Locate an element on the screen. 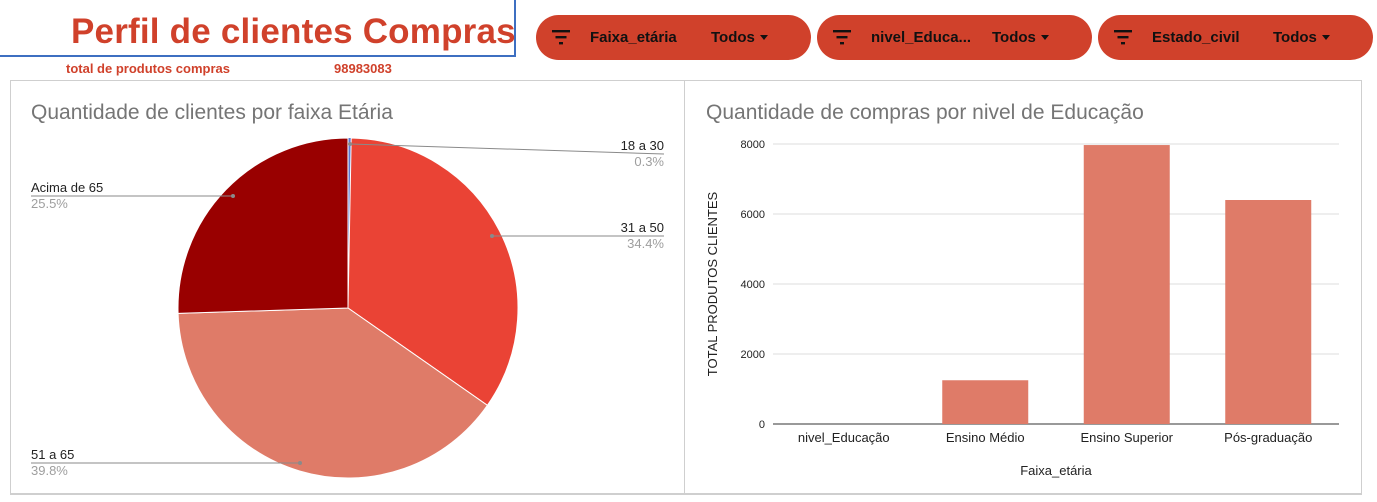  slice-label: 51 a 65 is located at coordinates (52, 454).